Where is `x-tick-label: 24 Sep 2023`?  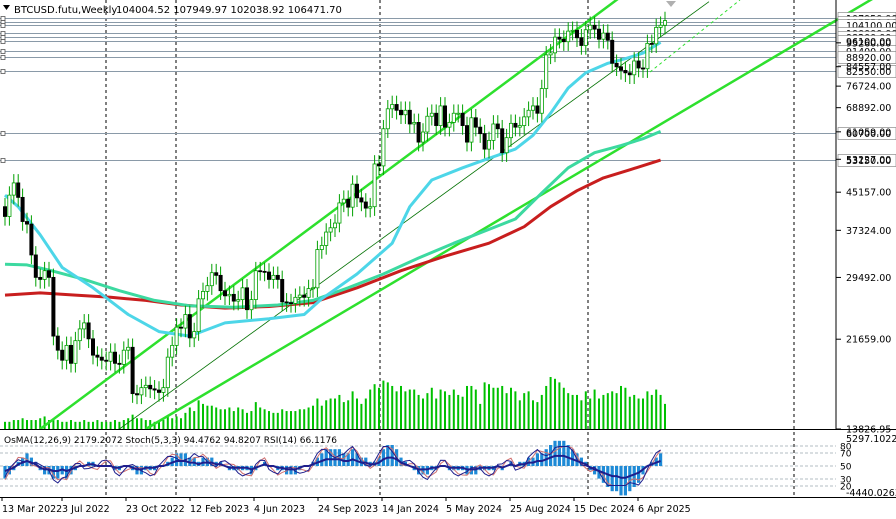 x-tick-label: 24 Sep 2023 is located at coordinates (348, 509).